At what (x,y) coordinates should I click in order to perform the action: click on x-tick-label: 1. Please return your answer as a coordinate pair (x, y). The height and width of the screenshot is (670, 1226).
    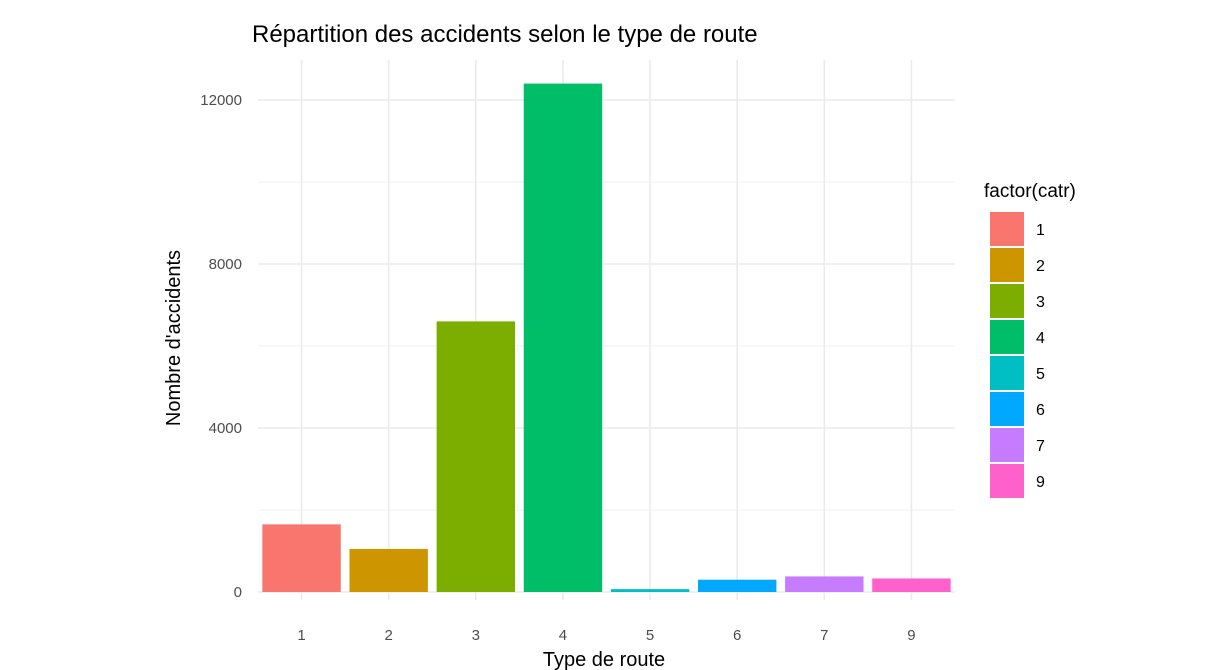
    Looking at the image, I should click on (301, 635).